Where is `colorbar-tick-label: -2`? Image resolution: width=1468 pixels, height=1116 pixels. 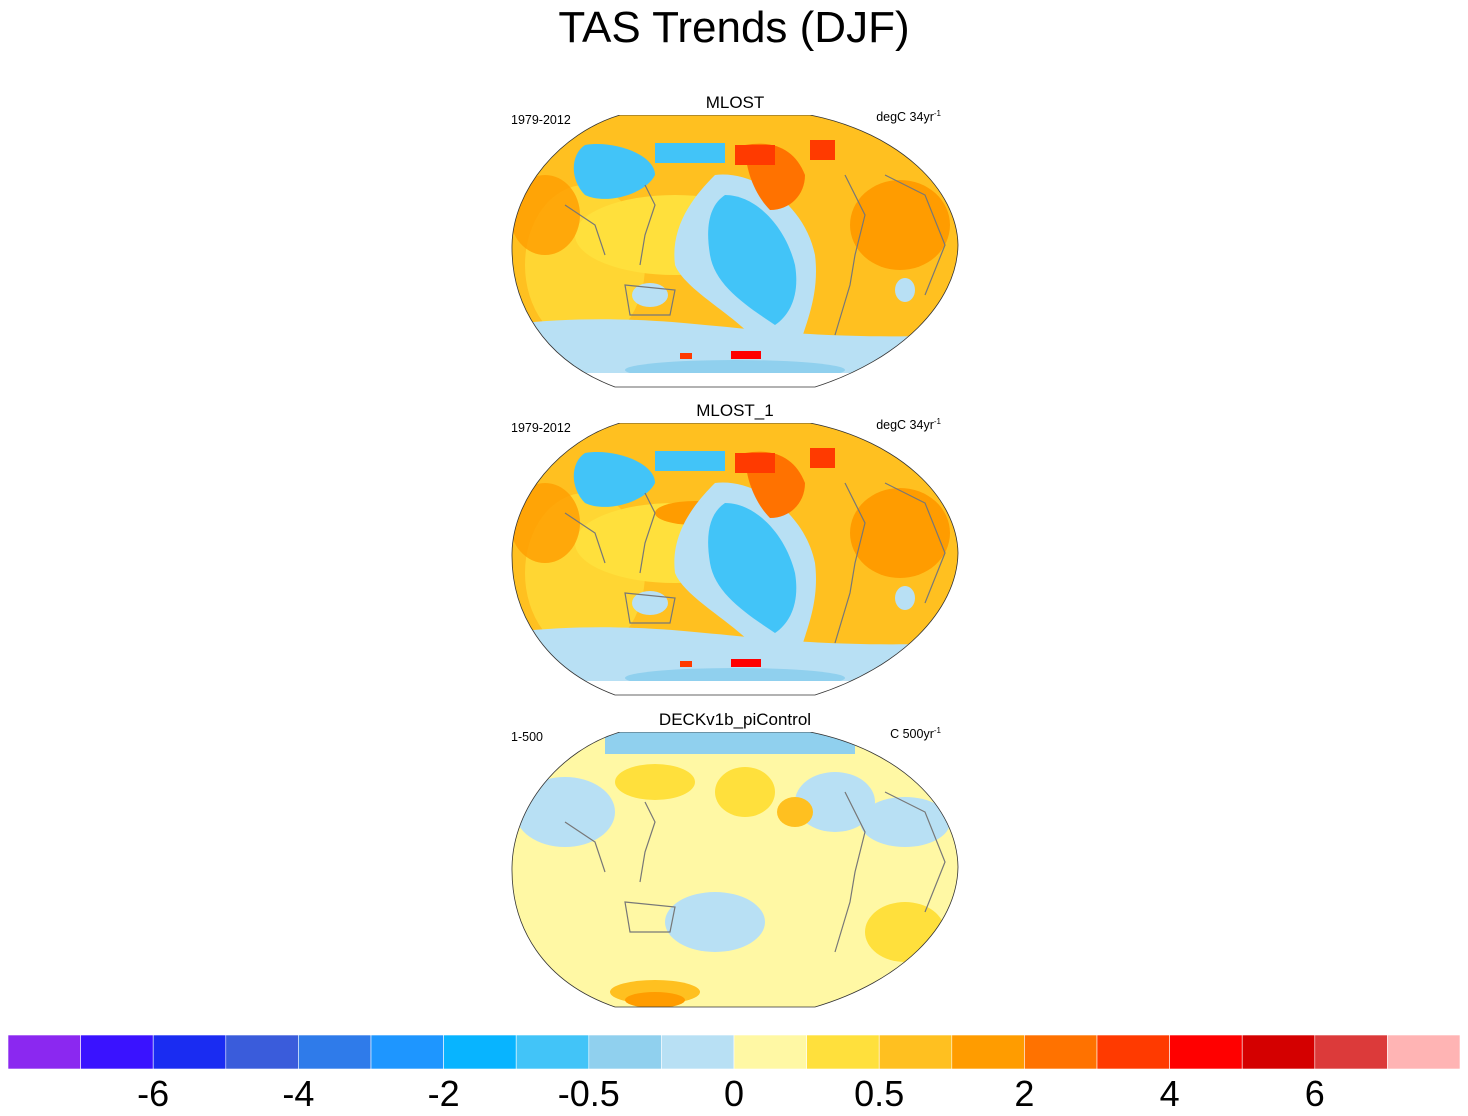
colorbar-tick-label: -2 is located at coordinates (443, 1093).